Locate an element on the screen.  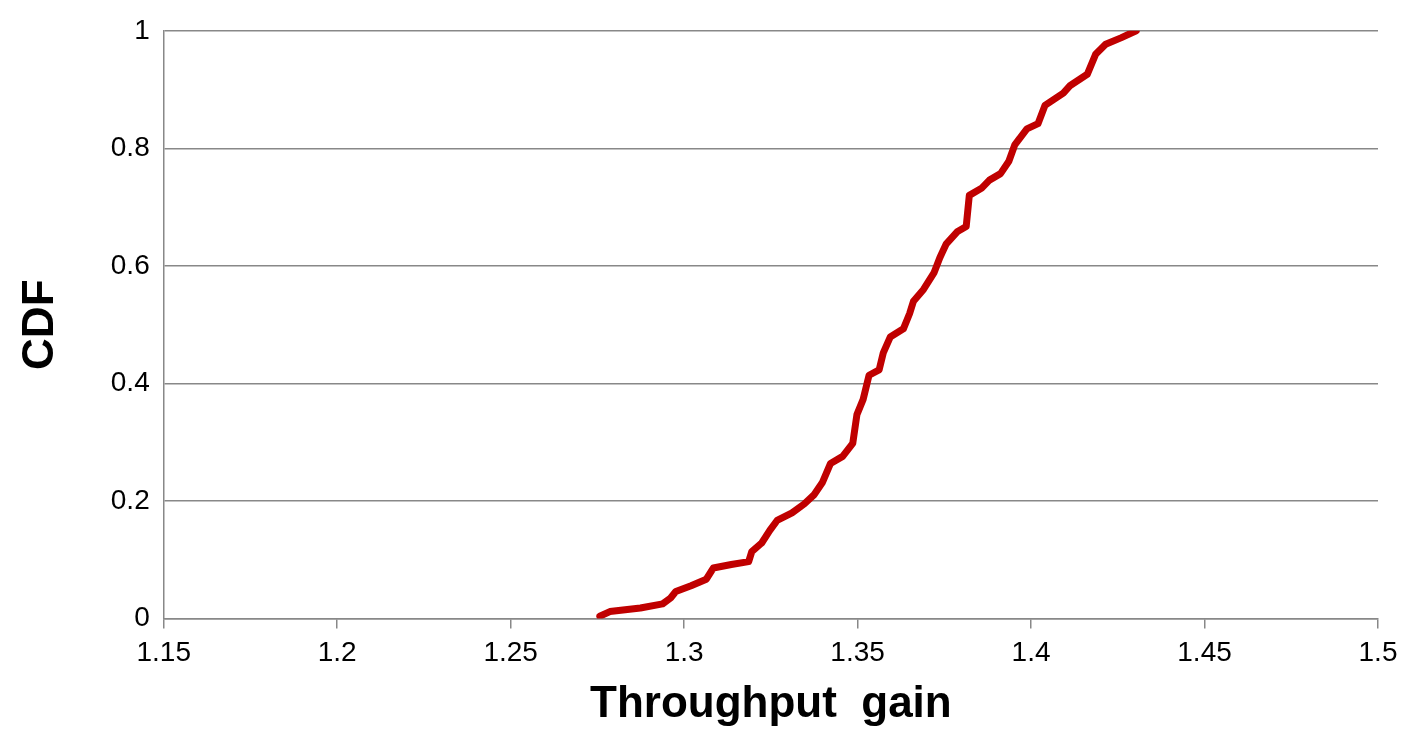
x-tick-label: 1.5 is located at coordinates (1378, 652).